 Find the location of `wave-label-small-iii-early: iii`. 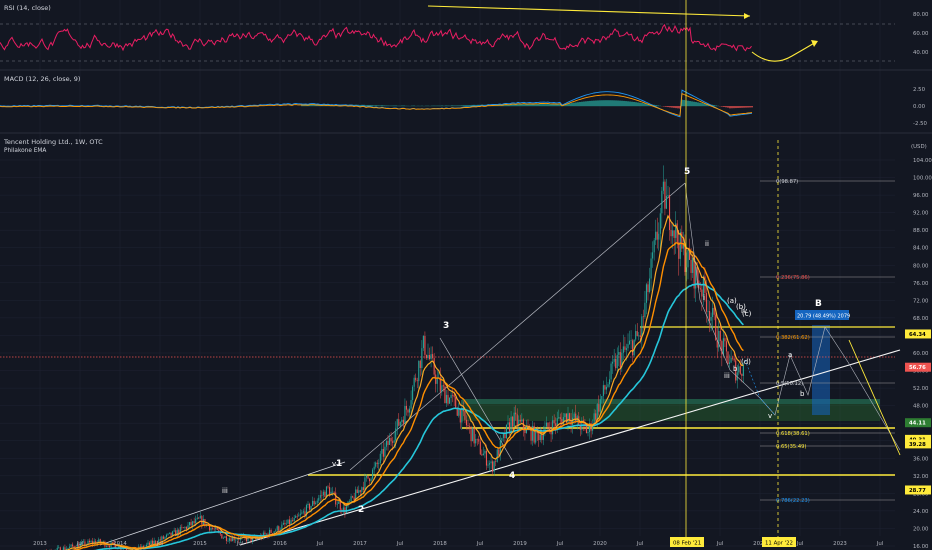

wave-label-small-iii-early: iii is located at coordinates (225, 491).